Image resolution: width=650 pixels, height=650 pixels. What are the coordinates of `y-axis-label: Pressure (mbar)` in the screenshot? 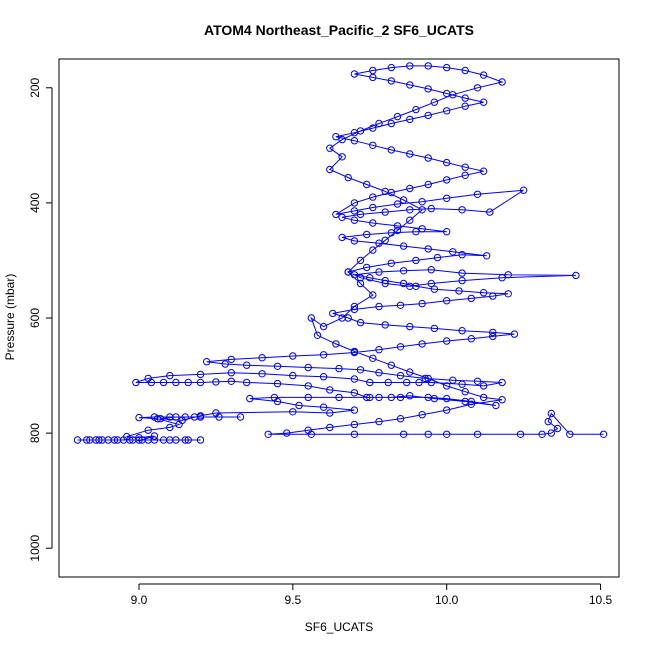 It's located at (10, 317).